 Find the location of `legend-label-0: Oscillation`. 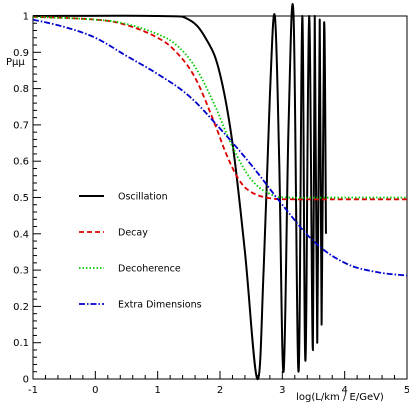

legend-label-0: Oscillation is located at coordinates (143, 197).